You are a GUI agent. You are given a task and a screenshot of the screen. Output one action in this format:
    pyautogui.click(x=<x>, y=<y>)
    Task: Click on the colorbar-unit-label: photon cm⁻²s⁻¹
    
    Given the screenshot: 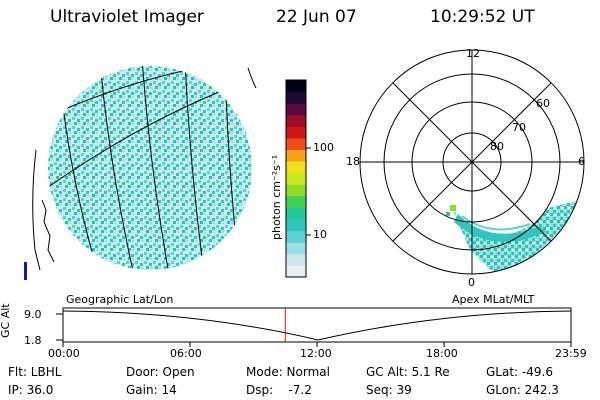 What is the action you would take?
    pyautogui.click(x=276, y=197)
    